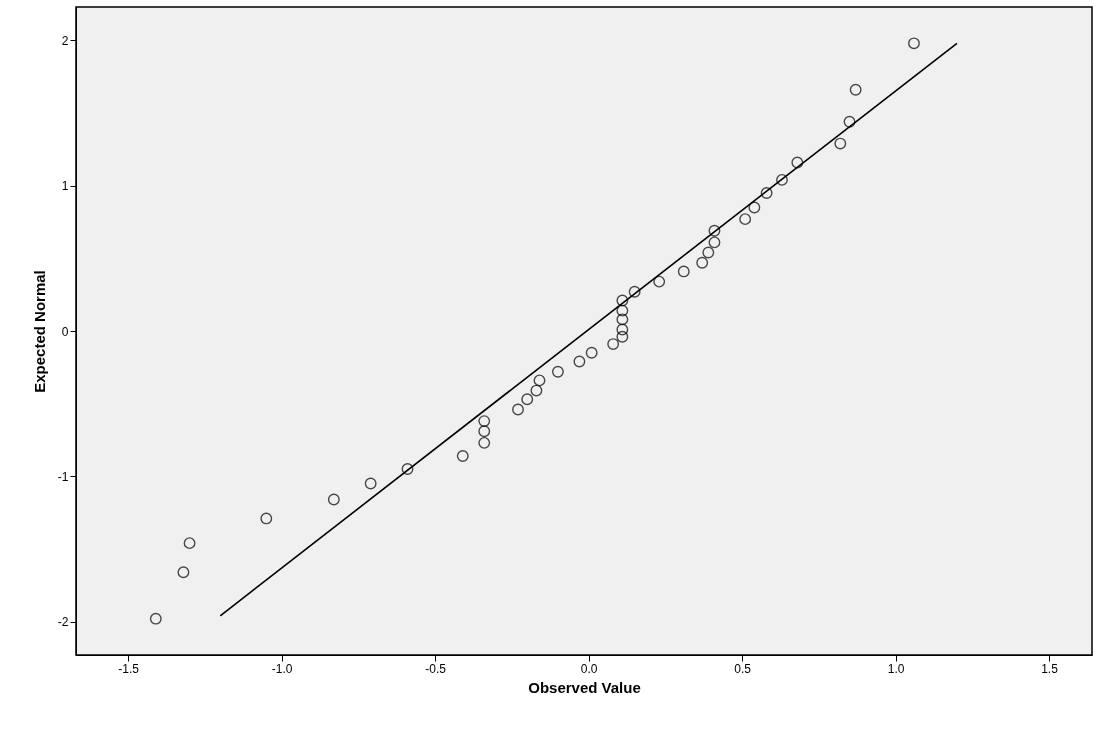 The image size is (1096, 734). I want to click on y-tick-label: 0, so click(65, 331).